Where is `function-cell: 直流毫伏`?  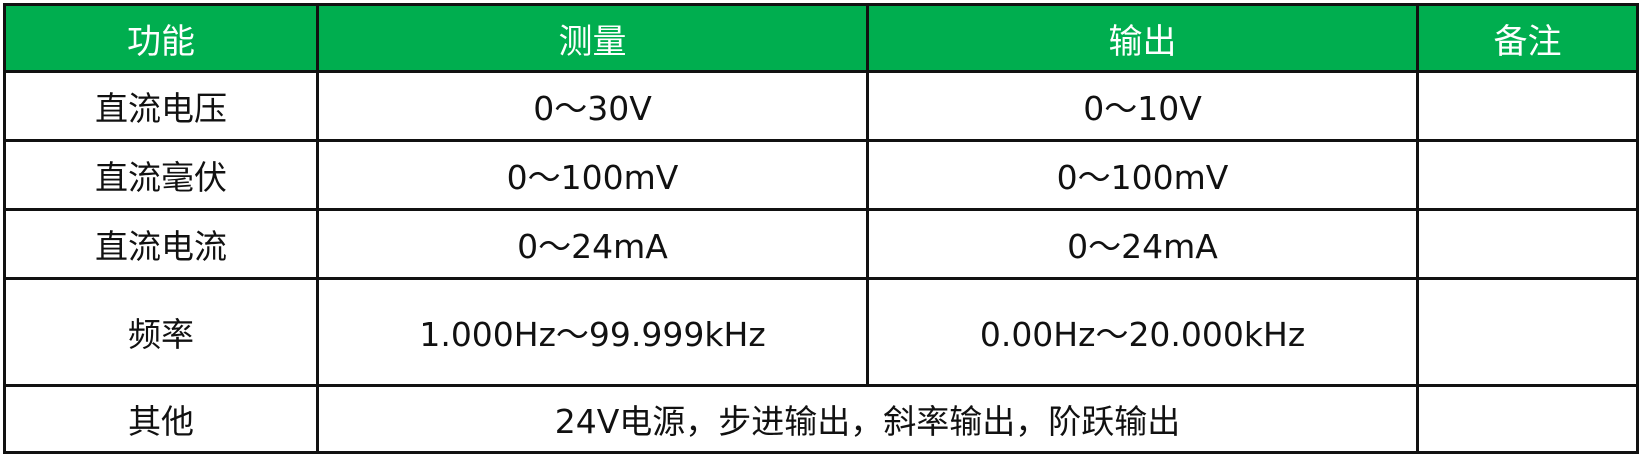
function-cell: 直流毫伏 is located at coordinates (161, 175).